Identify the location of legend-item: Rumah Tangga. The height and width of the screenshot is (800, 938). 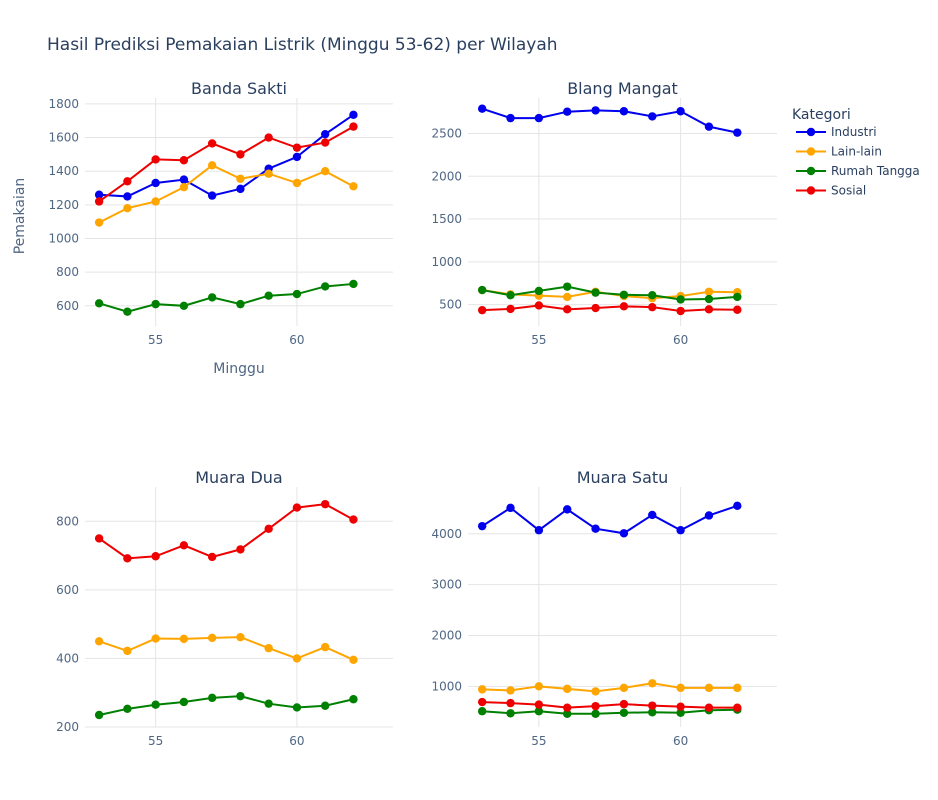
(858, 171).